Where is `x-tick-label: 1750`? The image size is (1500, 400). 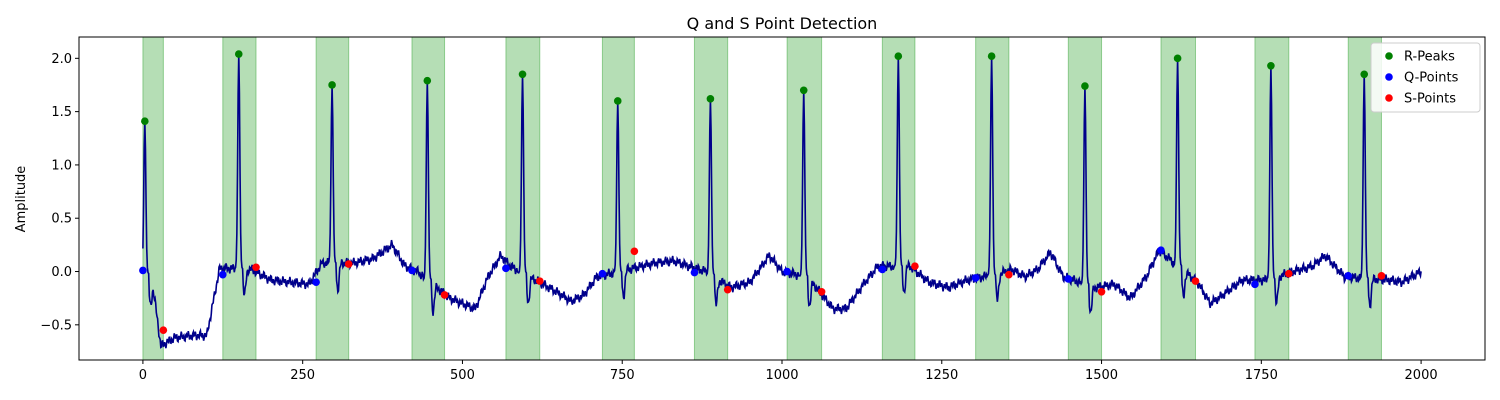 x-tick-label: 1750 is located at coordinates (1261, 375).